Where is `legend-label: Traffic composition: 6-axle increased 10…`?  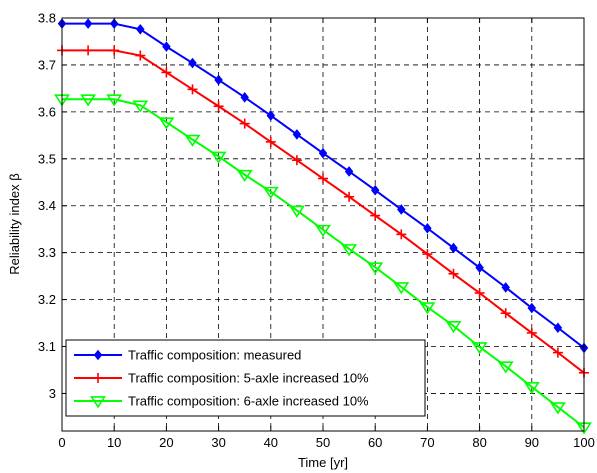 legend-label: Traffic composition: 6-axle increased 10… is located at coordinates (248, 401).